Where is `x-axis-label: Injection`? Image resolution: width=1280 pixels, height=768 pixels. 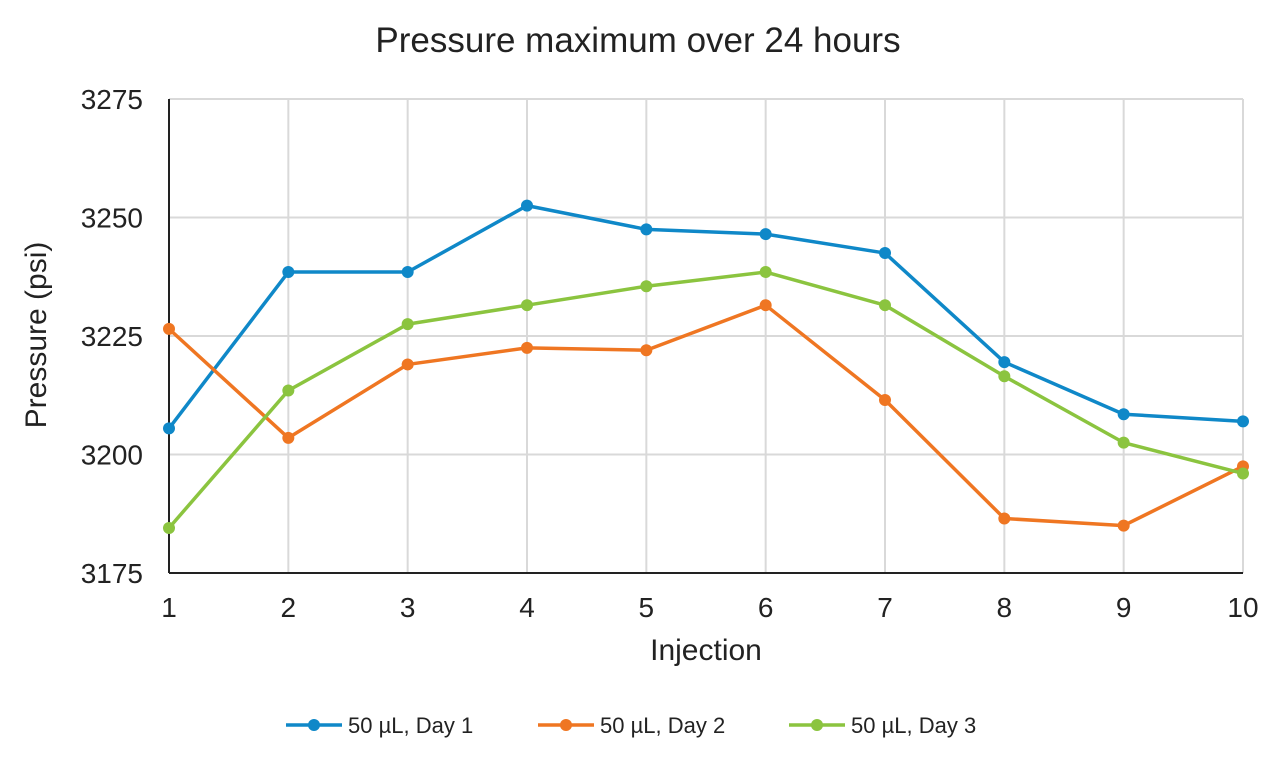
x-axis-label: Injection is located at coordinates (706, 650).